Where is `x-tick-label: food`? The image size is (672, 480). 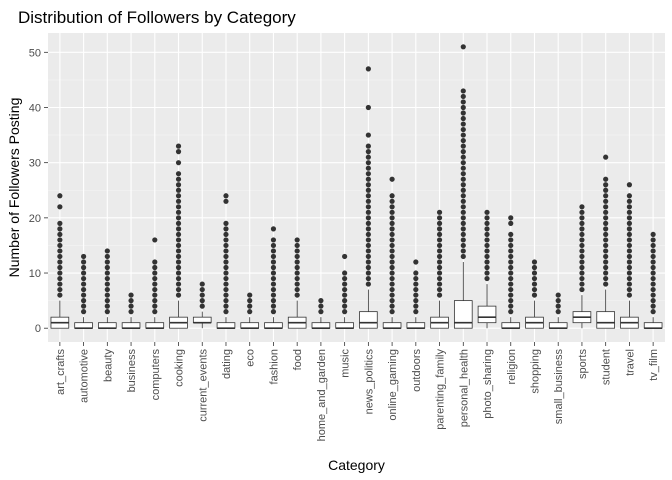
x-tick-label: food is located at coordinates (298, 359).